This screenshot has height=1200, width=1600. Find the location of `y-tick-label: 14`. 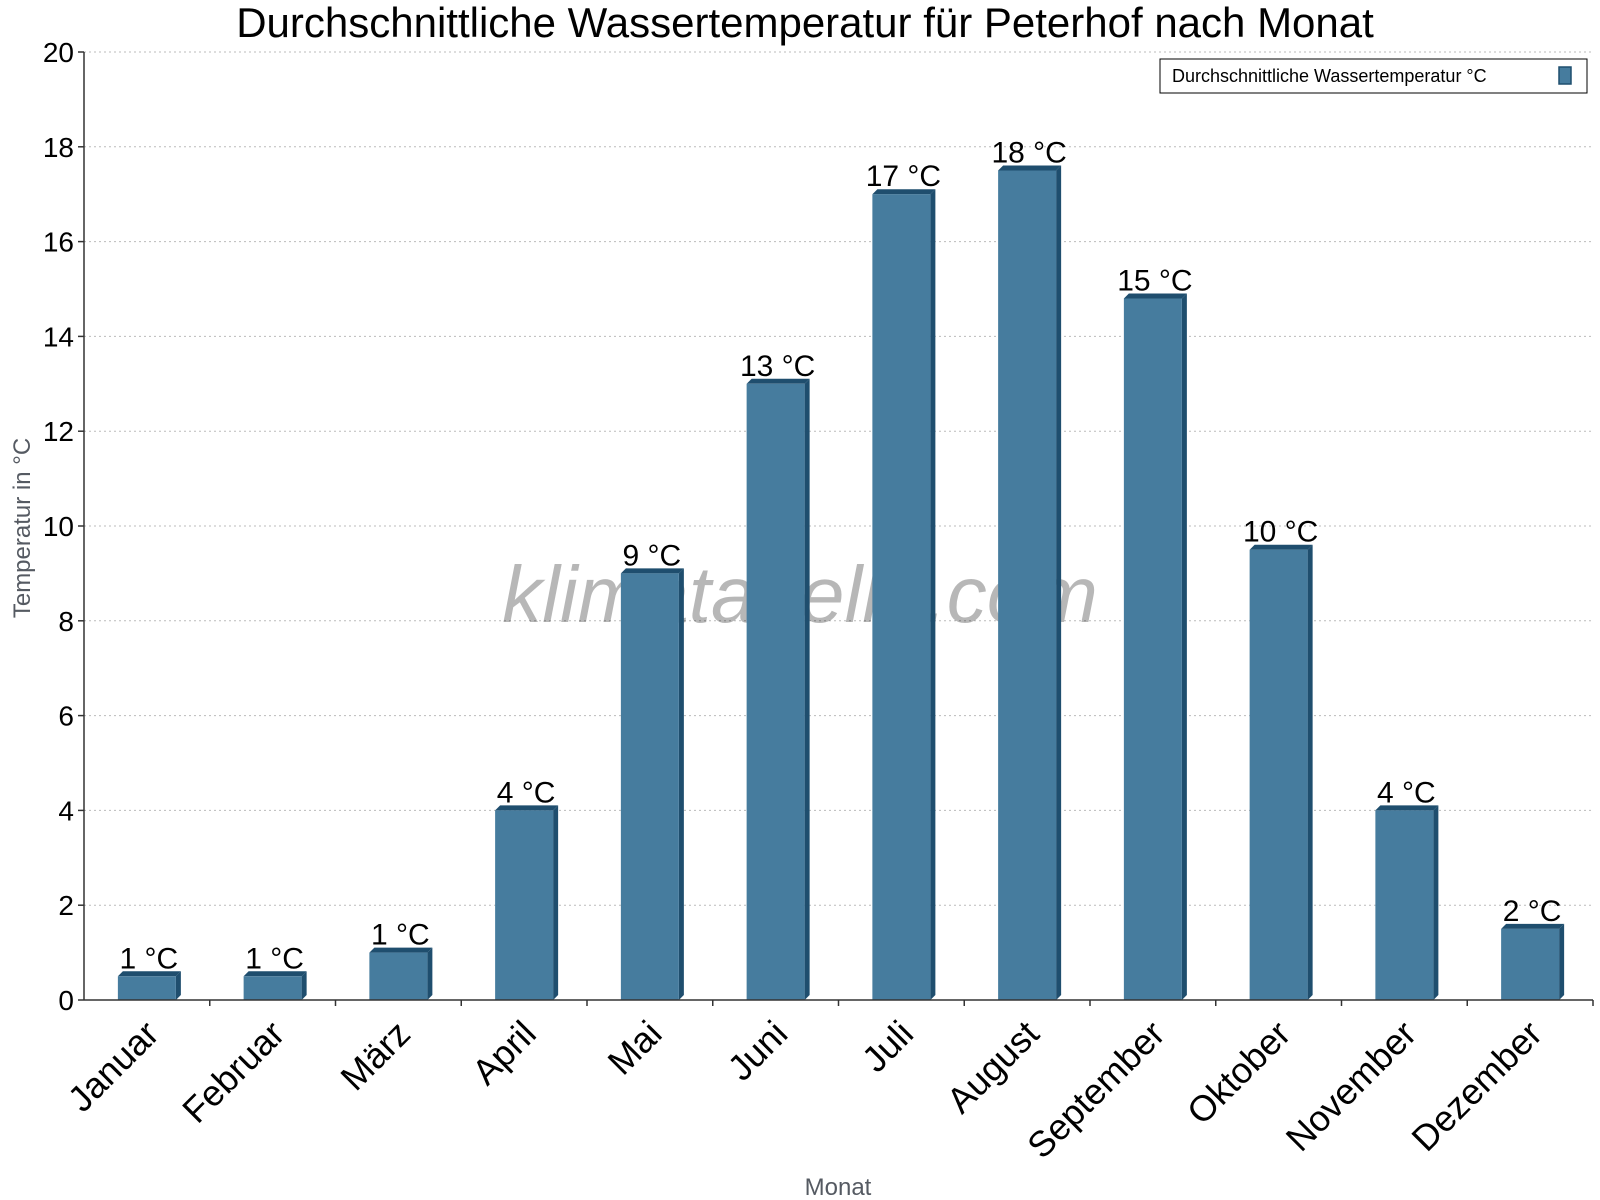

y-tick-label: 14 is located at coordinates (58, 336).